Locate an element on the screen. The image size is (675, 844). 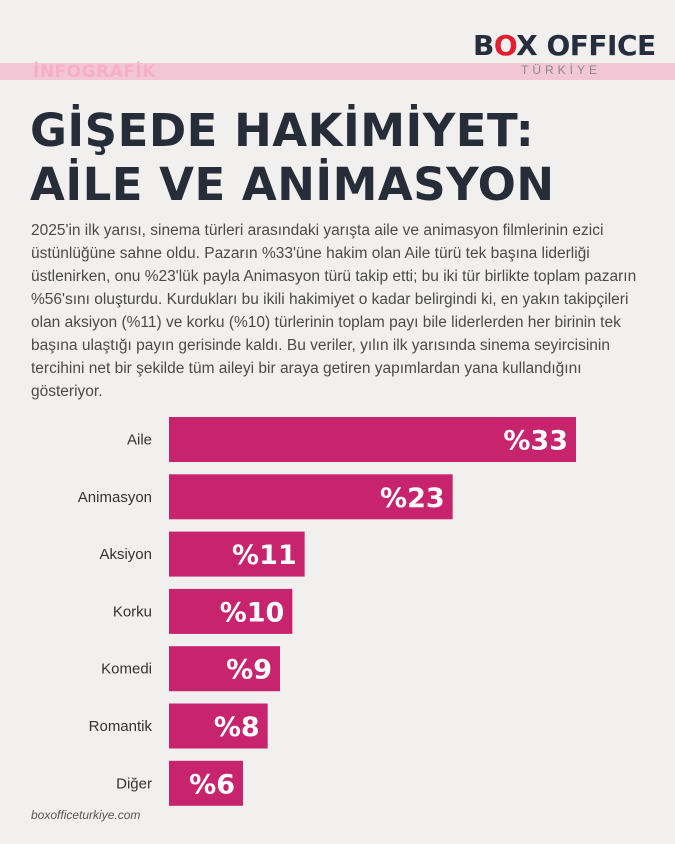
category-label-5: Romantik is located at coordinates (121, 726).